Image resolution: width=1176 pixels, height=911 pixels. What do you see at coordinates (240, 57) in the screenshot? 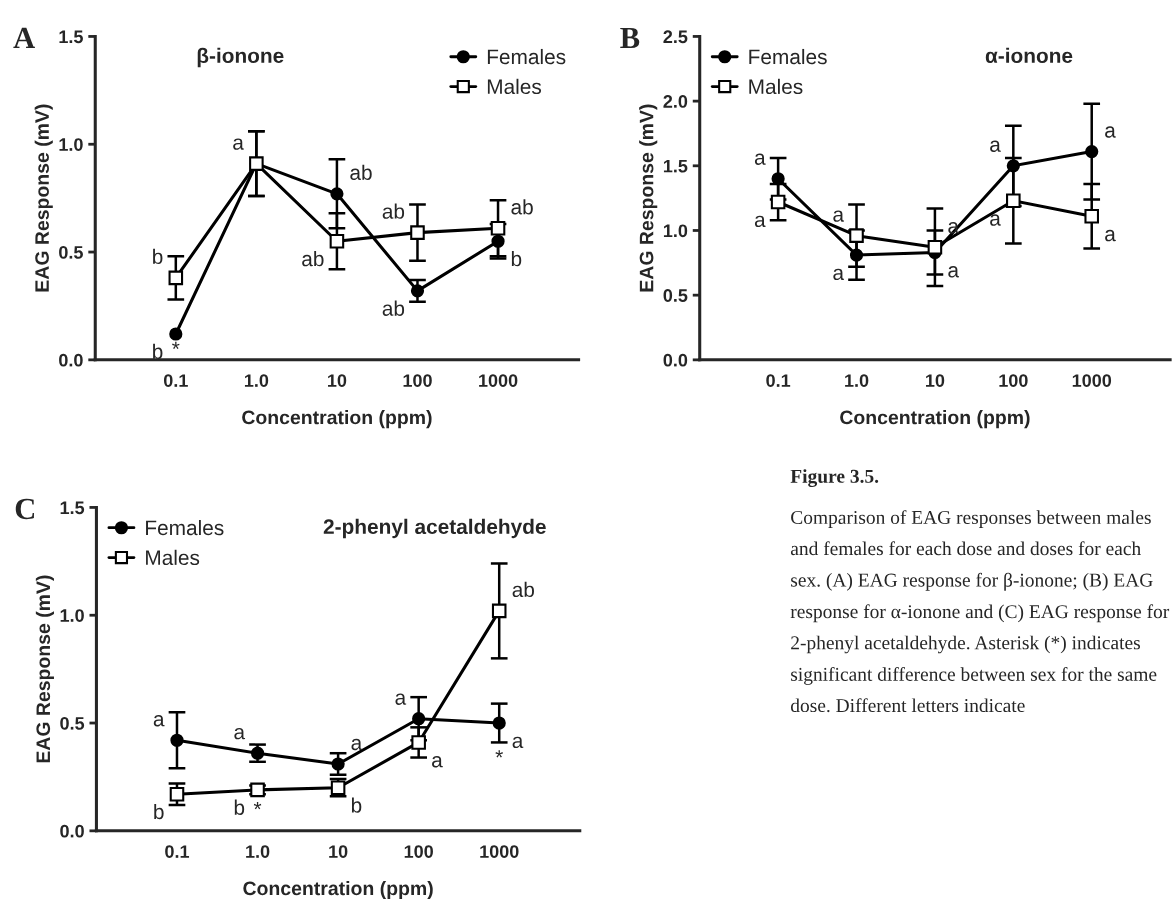
I see `text: β-ionone` at bounding box center [240, 57].